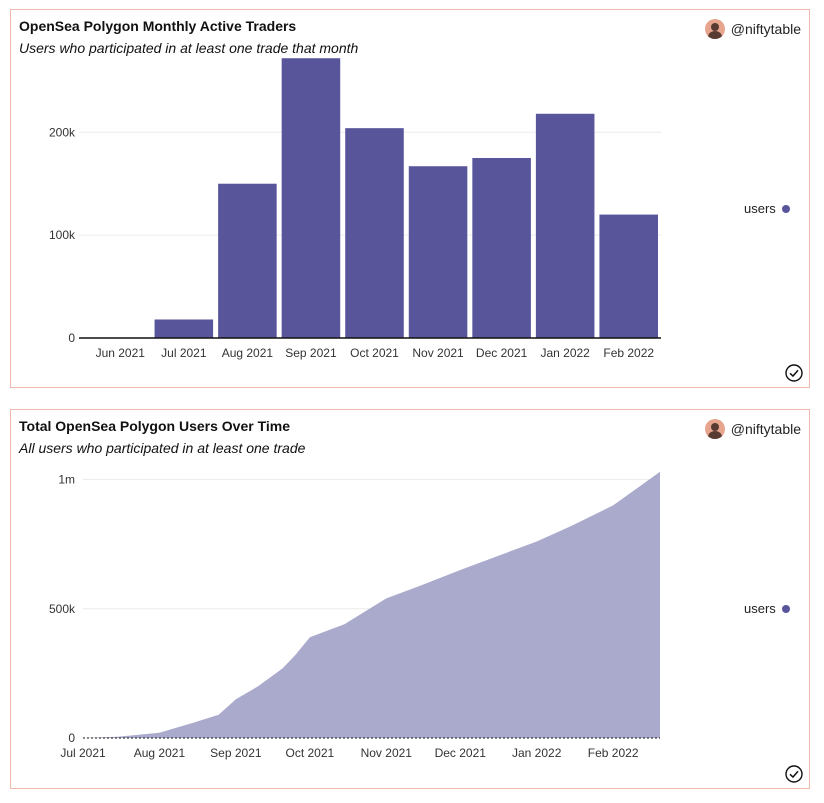 This screenshot has width=824, height=803. Describe the element at coordinates (62, 132) in the screenshot. I see `y-tick-label: 200k` at that location.